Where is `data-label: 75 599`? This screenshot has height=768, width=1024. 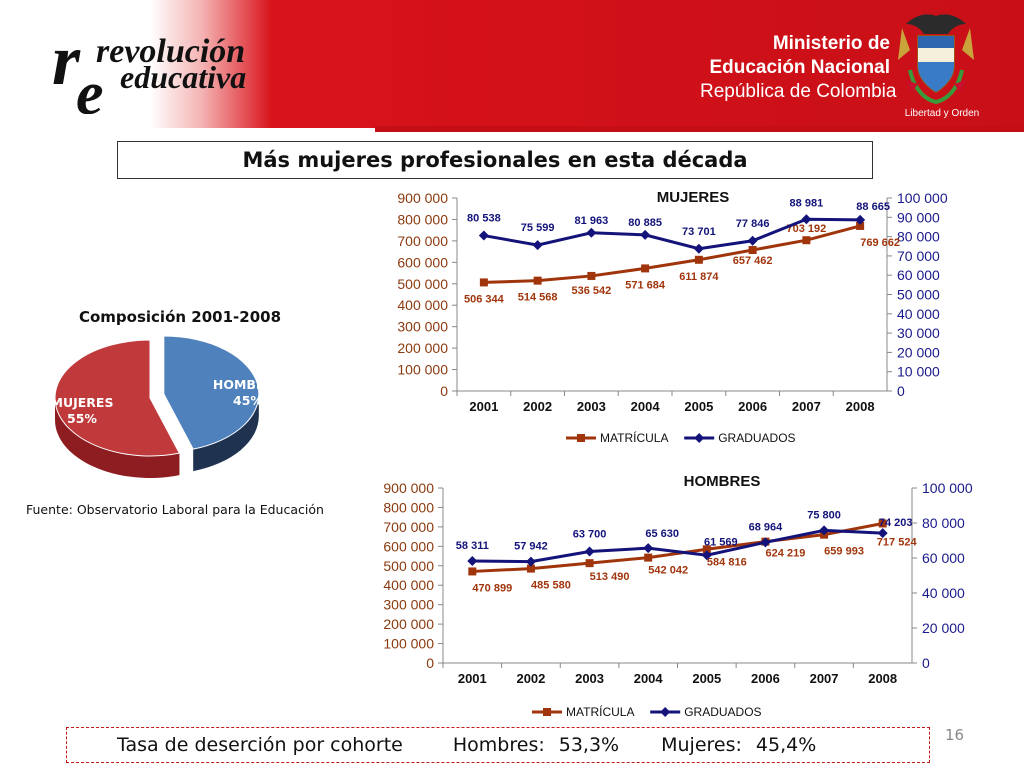
data-label: 75 599 is located at coordinates (538, 228).